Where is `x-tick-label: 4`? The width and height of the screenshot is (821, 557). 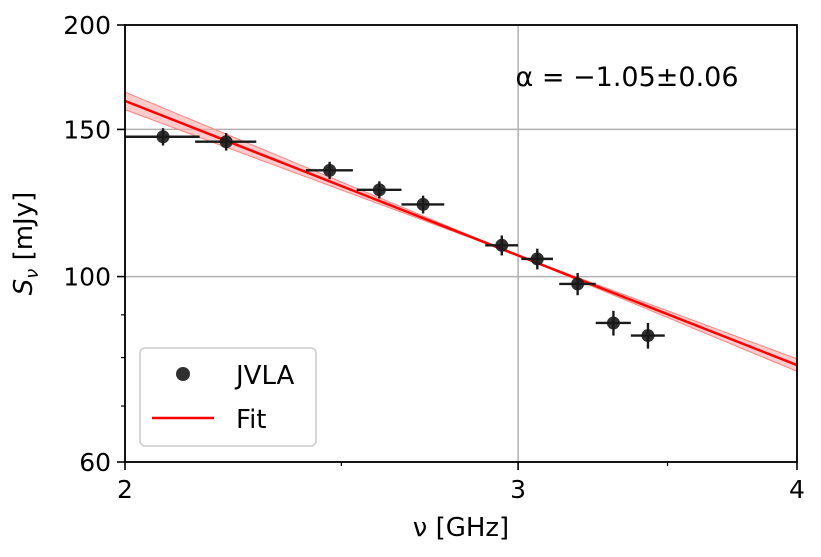
x-tick-label: 4 is located at coordinates (797, 489).